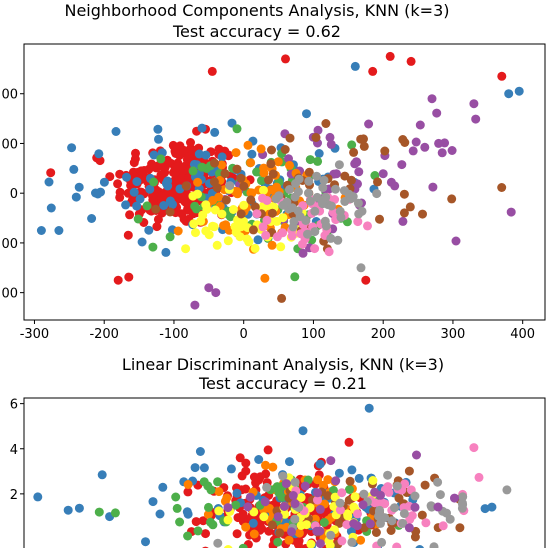  I want to click on nca-xtick-label: -300, so click(35, 334).